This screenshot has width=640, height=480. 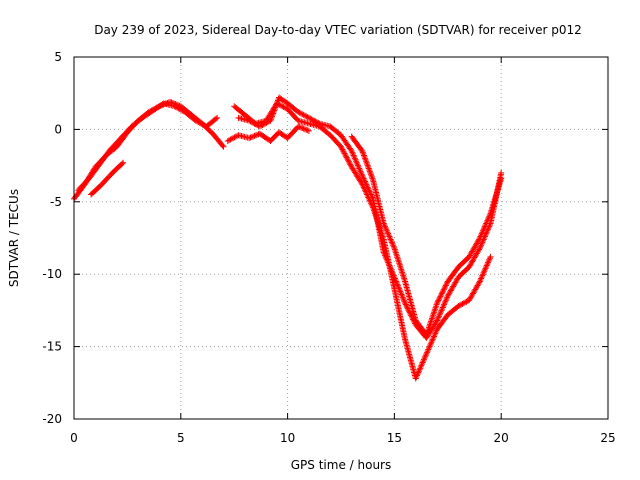 I want to click on y-tick-label: 5, so click(x=58, y=57).